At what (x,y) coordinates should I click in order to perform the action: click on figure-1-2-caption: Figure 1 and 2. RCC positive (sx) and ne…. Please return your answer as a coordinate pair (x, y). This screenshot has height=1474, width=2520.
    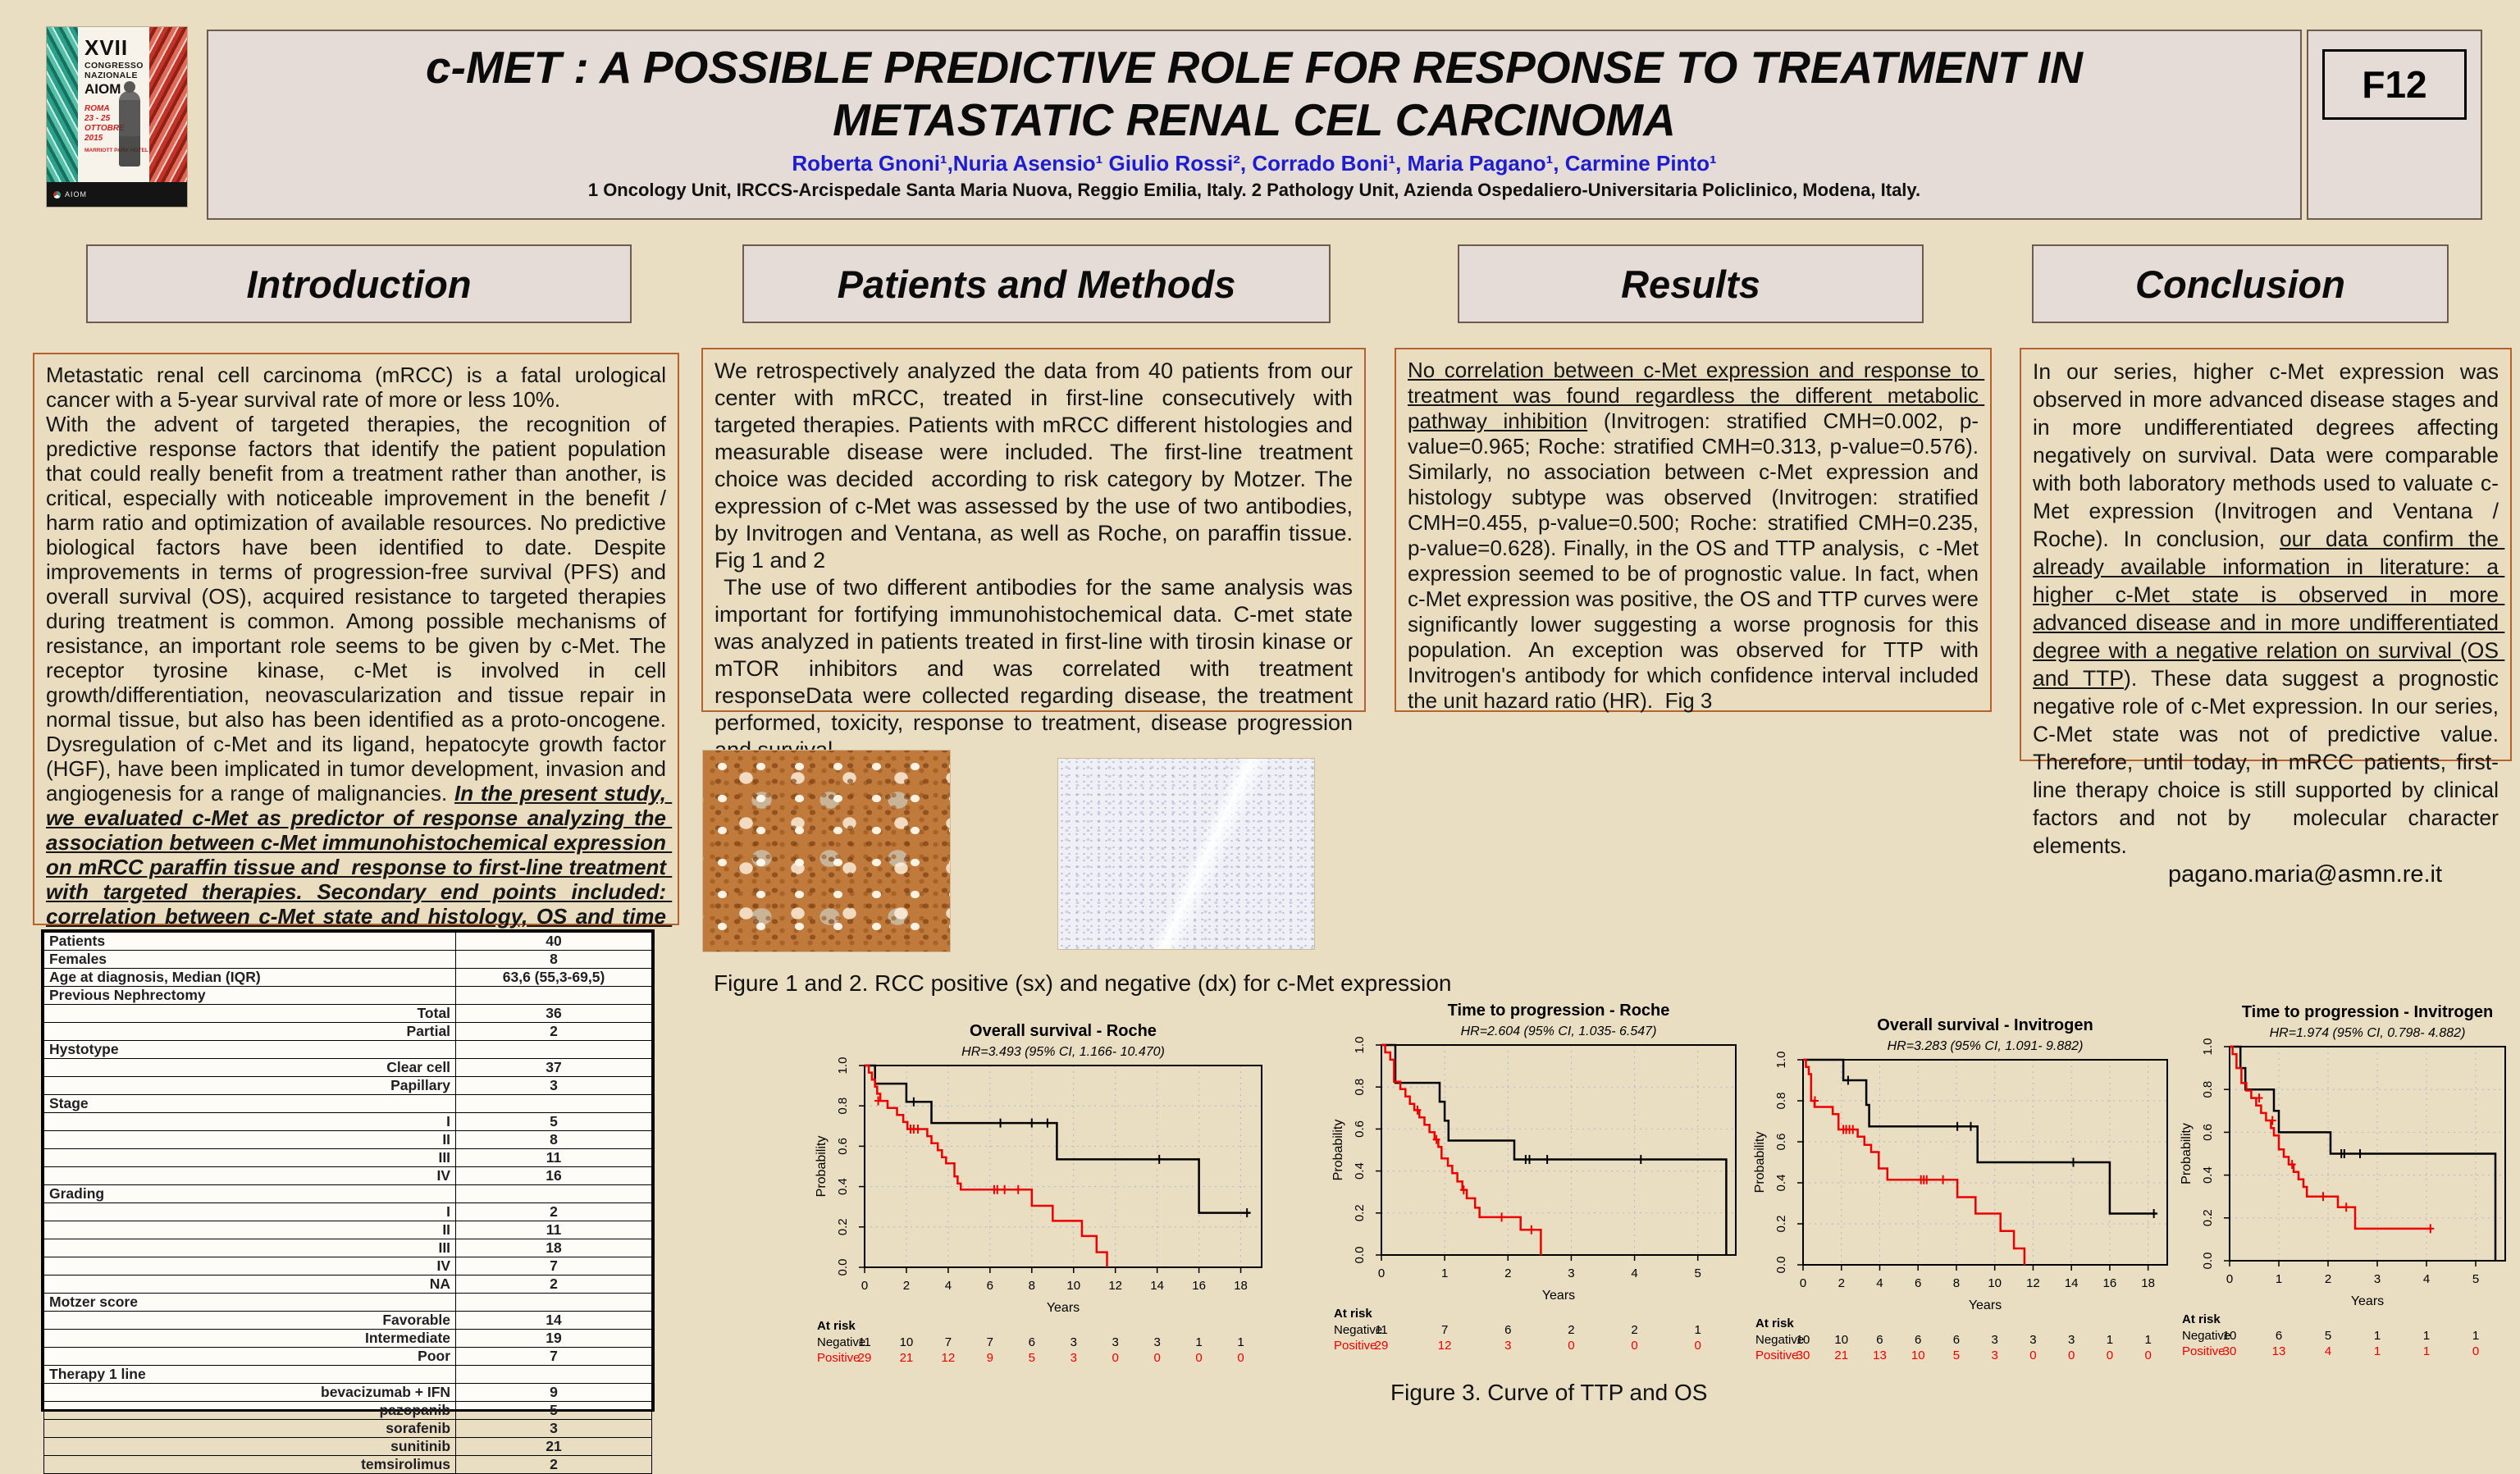
    Looking at the image, I should click on (1083, 983).